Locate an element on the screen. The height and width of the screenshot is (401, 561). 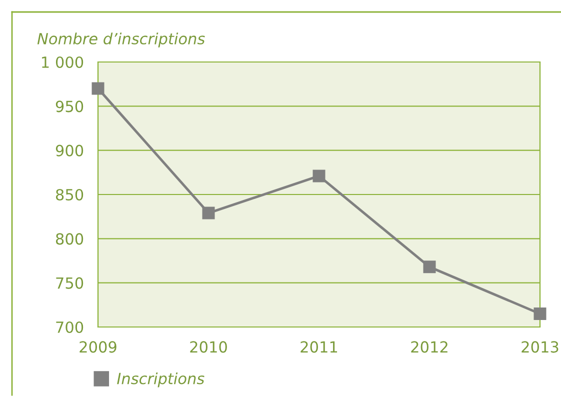
y-tick-label: 900 is located at coordinates (70, 150).